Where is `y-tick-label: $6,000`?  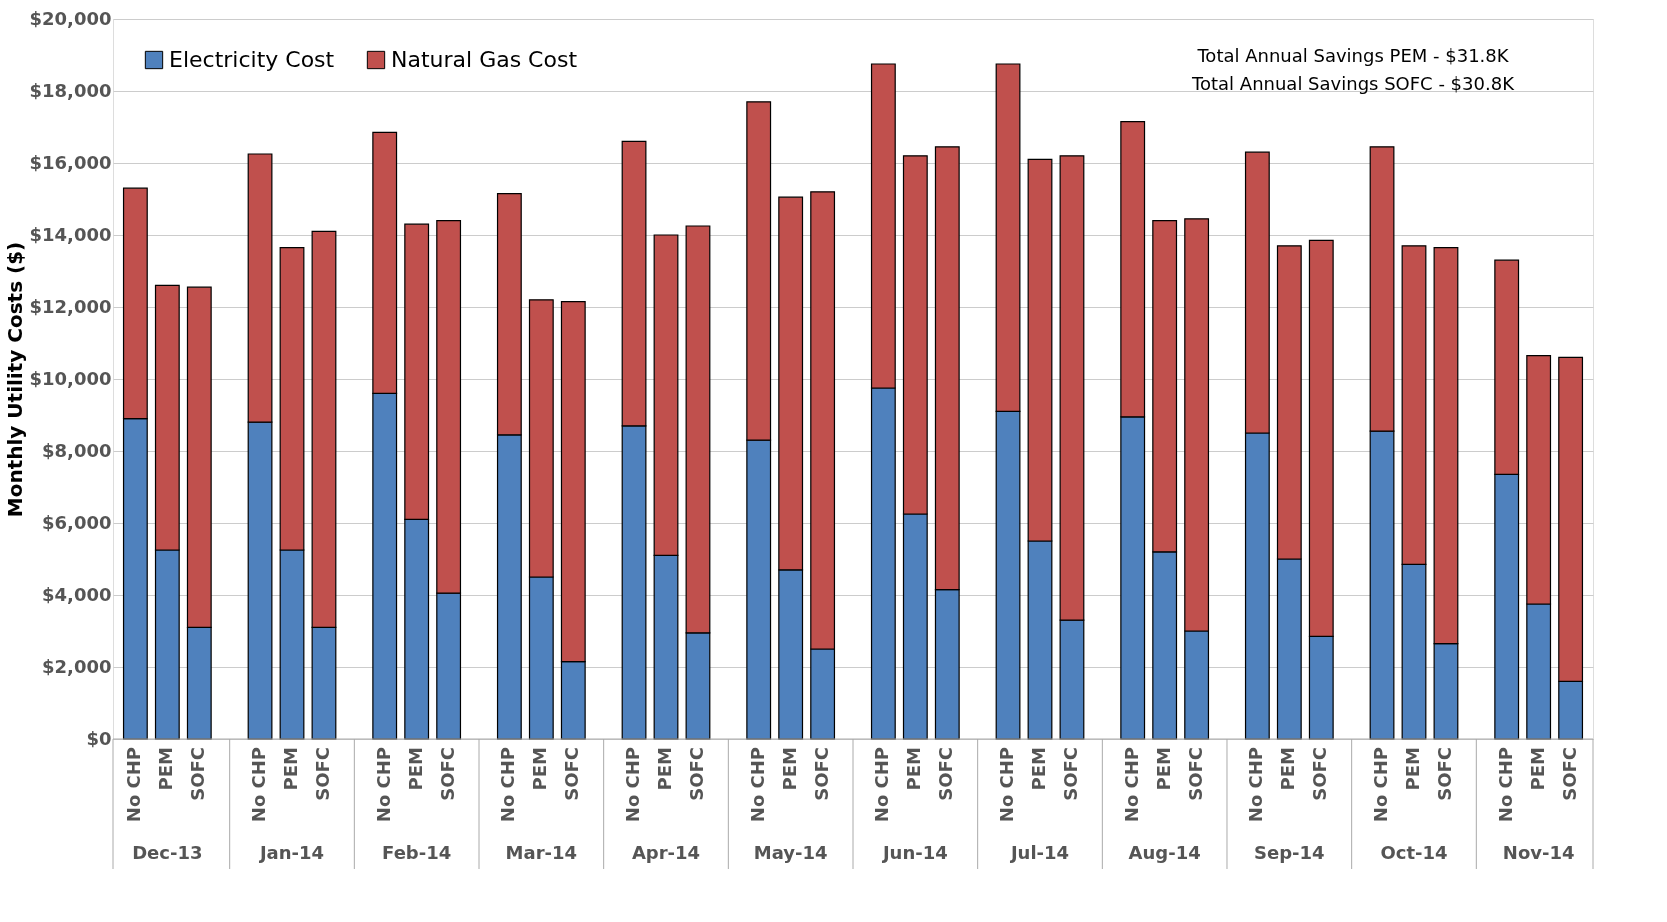
y-tick-label: $6,000 is located at coordinates (77, 522).